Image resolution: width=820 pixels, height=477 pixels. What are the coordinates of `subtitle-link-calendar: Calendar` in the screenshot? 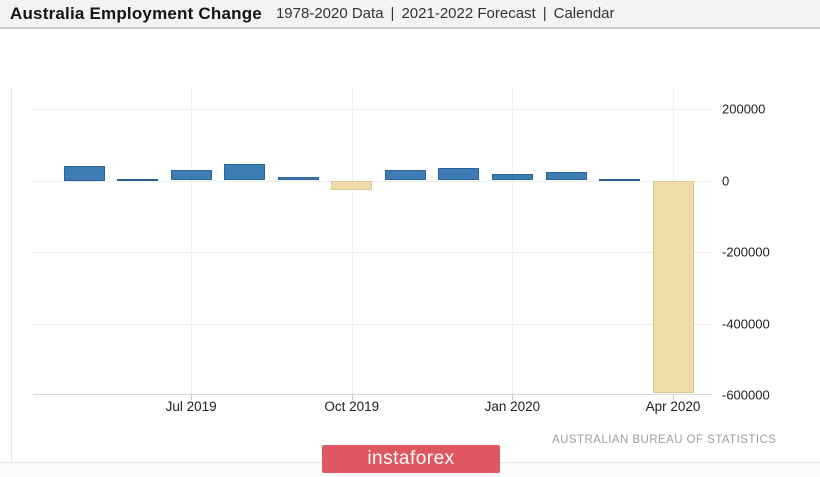 It's located at (584, 13).